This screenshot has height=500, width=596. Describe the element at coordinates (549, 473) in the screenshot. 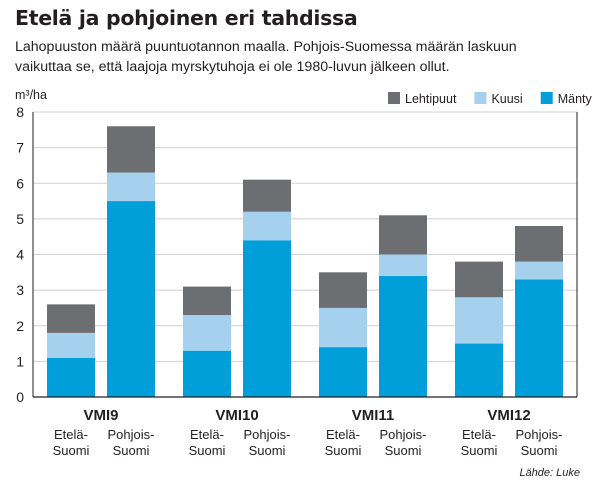

I see `source-note: Lähde: Luke` at that location.